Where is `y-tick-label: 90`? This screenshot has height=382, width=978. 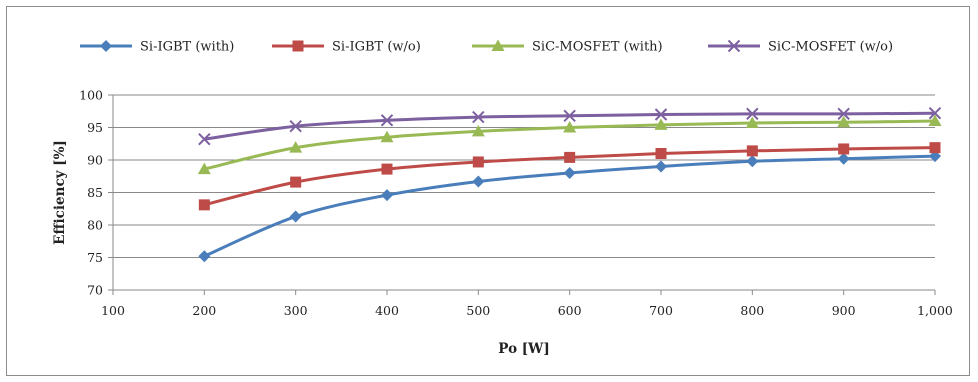
y-tick-label: 90 is located at coordinates (95, 160).